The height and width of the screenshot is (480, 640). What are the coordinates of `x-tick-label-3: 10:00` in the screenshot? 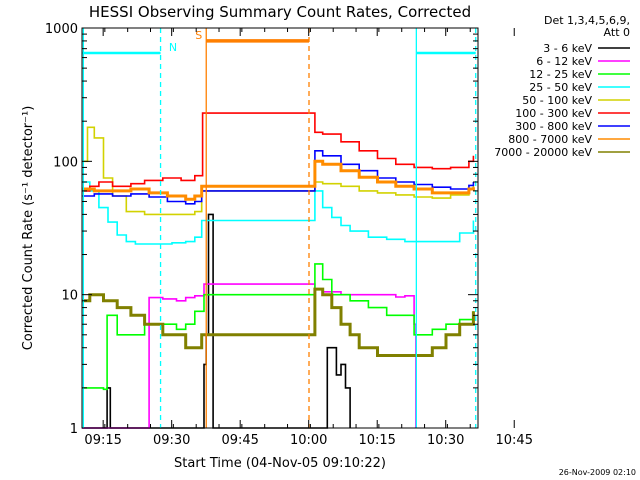 It's located at (308, 440).